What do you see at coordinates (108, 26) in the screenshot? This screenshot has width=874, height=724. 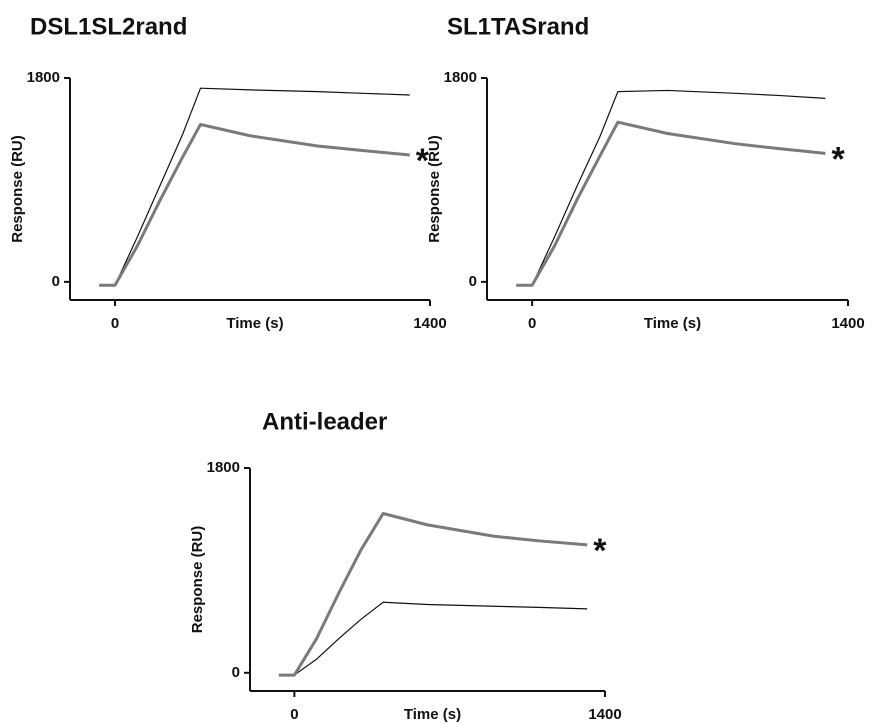 I see `chart-title: DSL1SL2rand` at bounding box center [108, 26].